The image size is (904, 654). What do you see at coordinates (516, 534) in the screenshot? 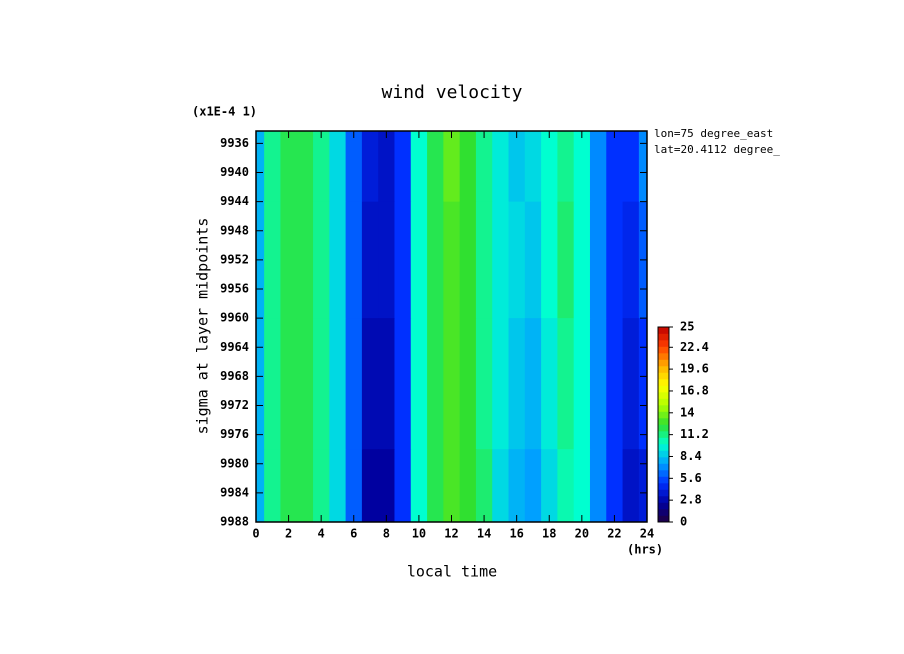
I see `x-tick-label: 16` at bounding box center [516, 534].